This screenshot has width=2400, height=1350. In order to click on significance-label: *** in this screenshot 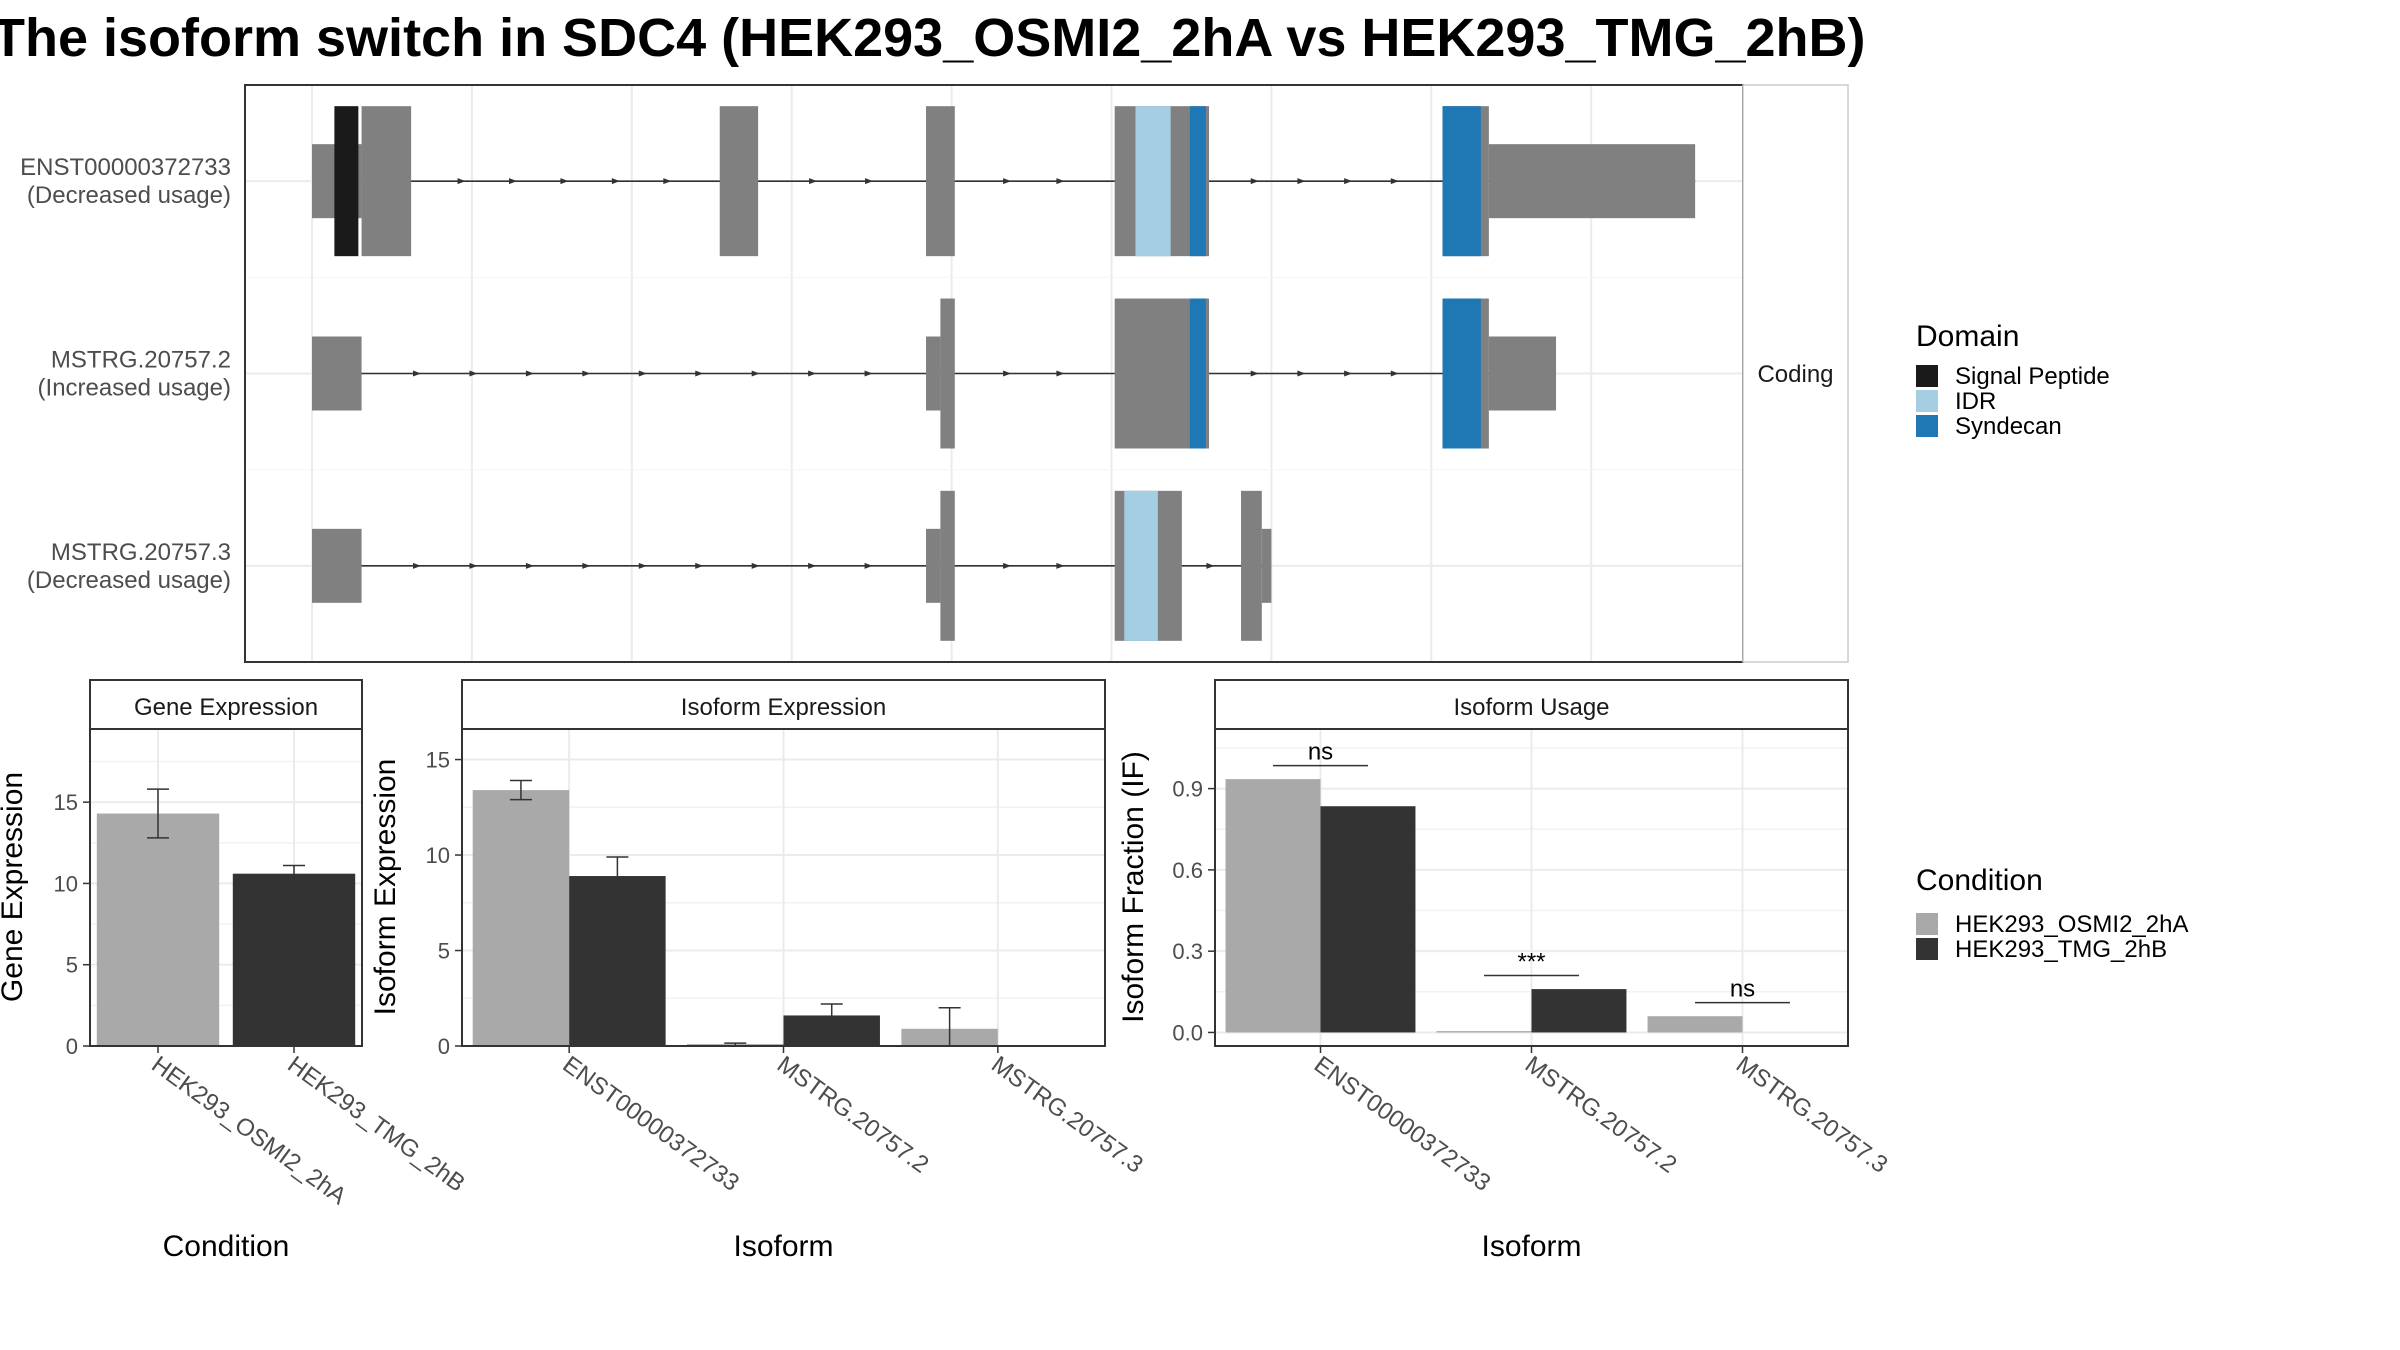, I will do `click(1531, 962)`.